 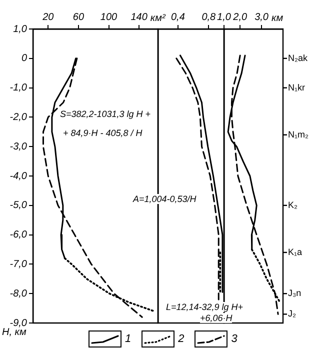 What do you see at coordinates (19, 146) in the screenshot?
I see `y-tick-label: -3,0` at bounding box center [19, 146].